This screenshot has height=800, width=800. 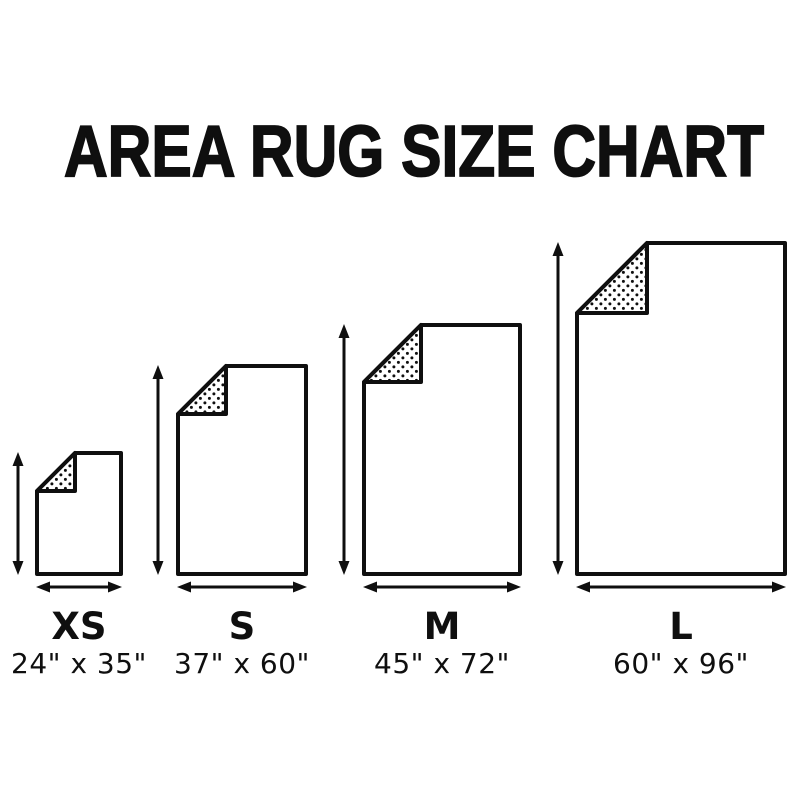 I want to click on dimensions-label: 24" x 35", so click(x=79, y=663).